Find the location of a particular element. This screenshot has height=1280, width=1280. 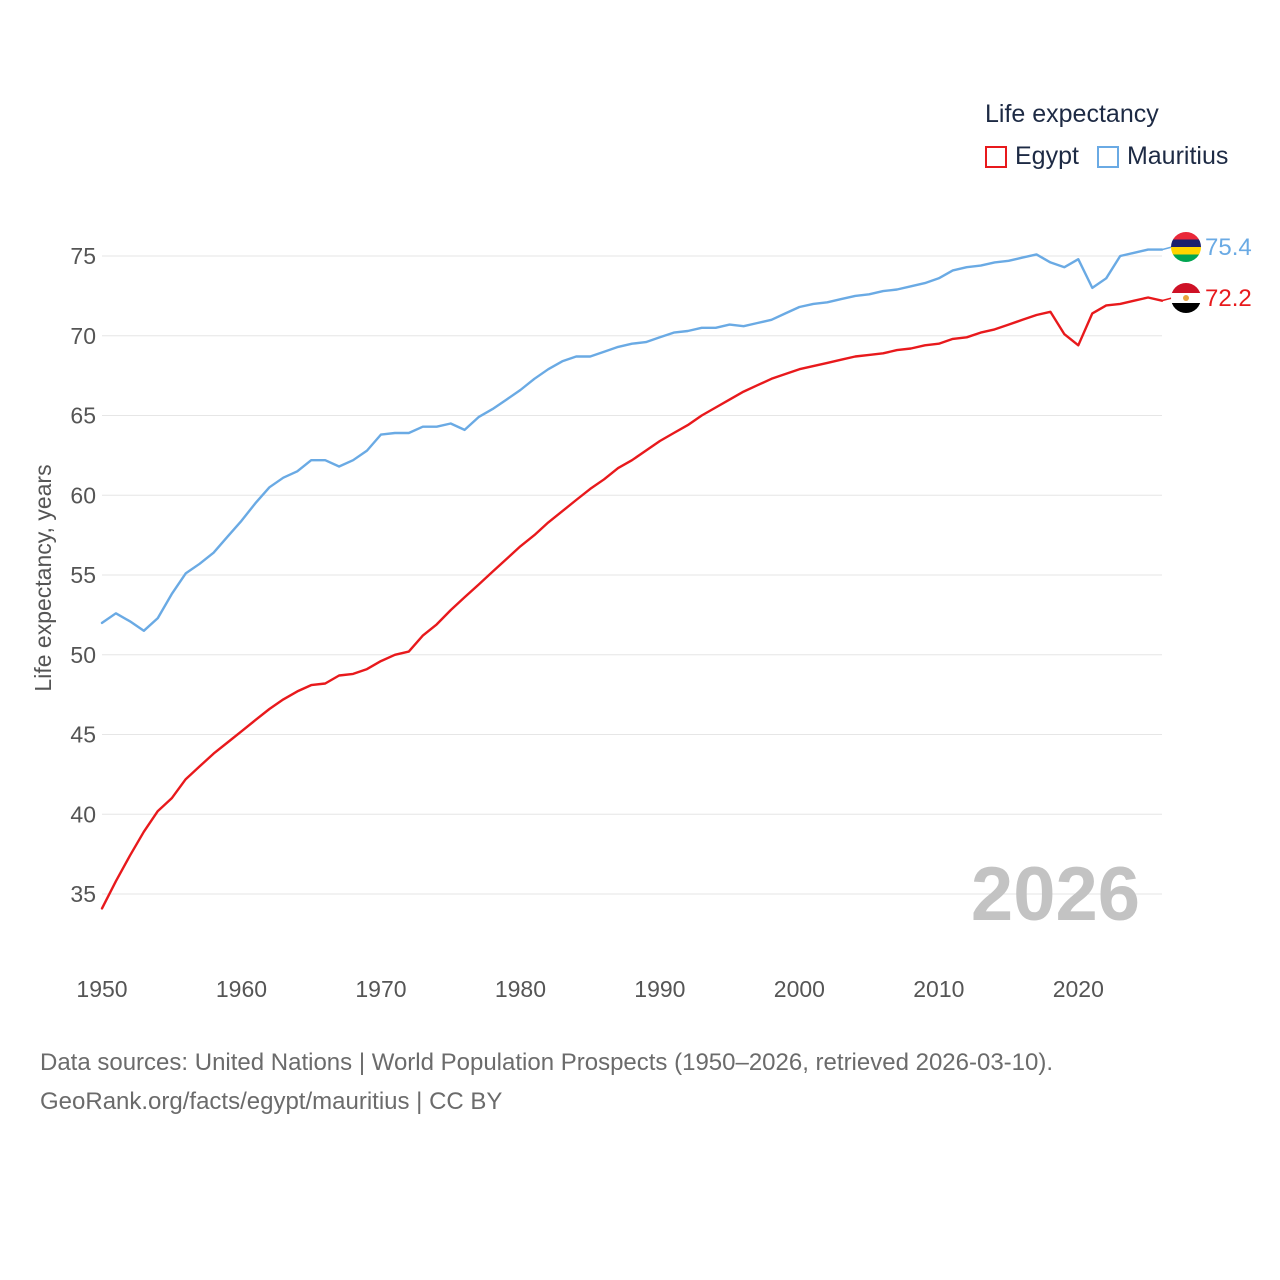

legend-item-mauritius: Mauritius is located at coordinates (1162, 156).